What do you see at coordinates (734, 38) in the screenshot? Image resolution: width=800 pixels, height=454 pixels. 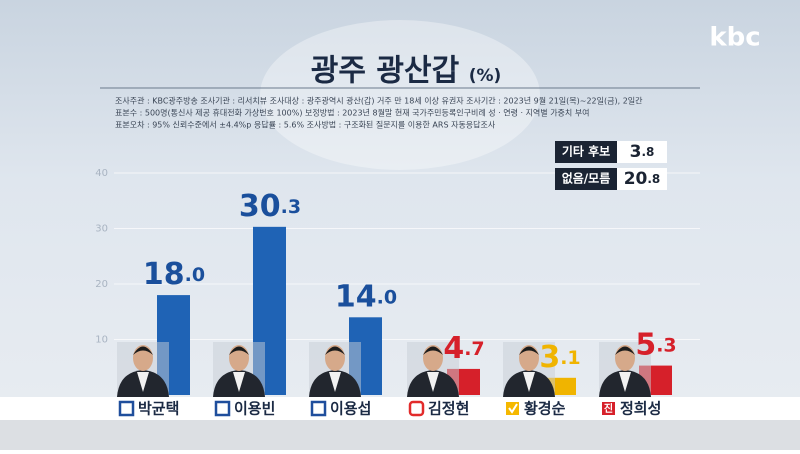 I see `logo: kbc` at bounding box center [734, 38].